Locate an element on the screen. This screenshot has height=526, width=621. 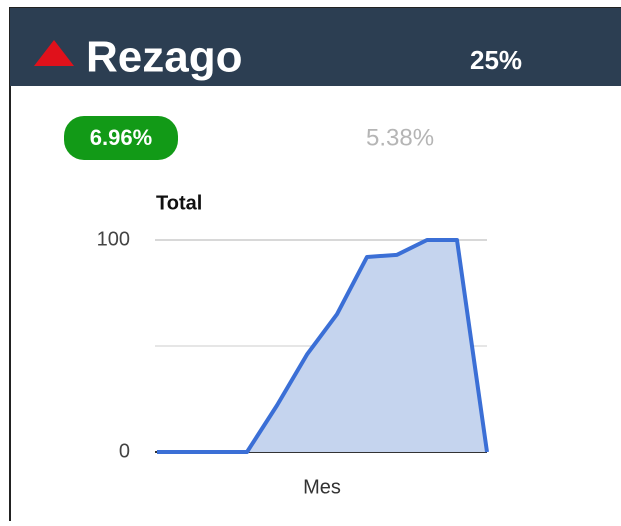
badge-pill is located at coordinates (121, 138).